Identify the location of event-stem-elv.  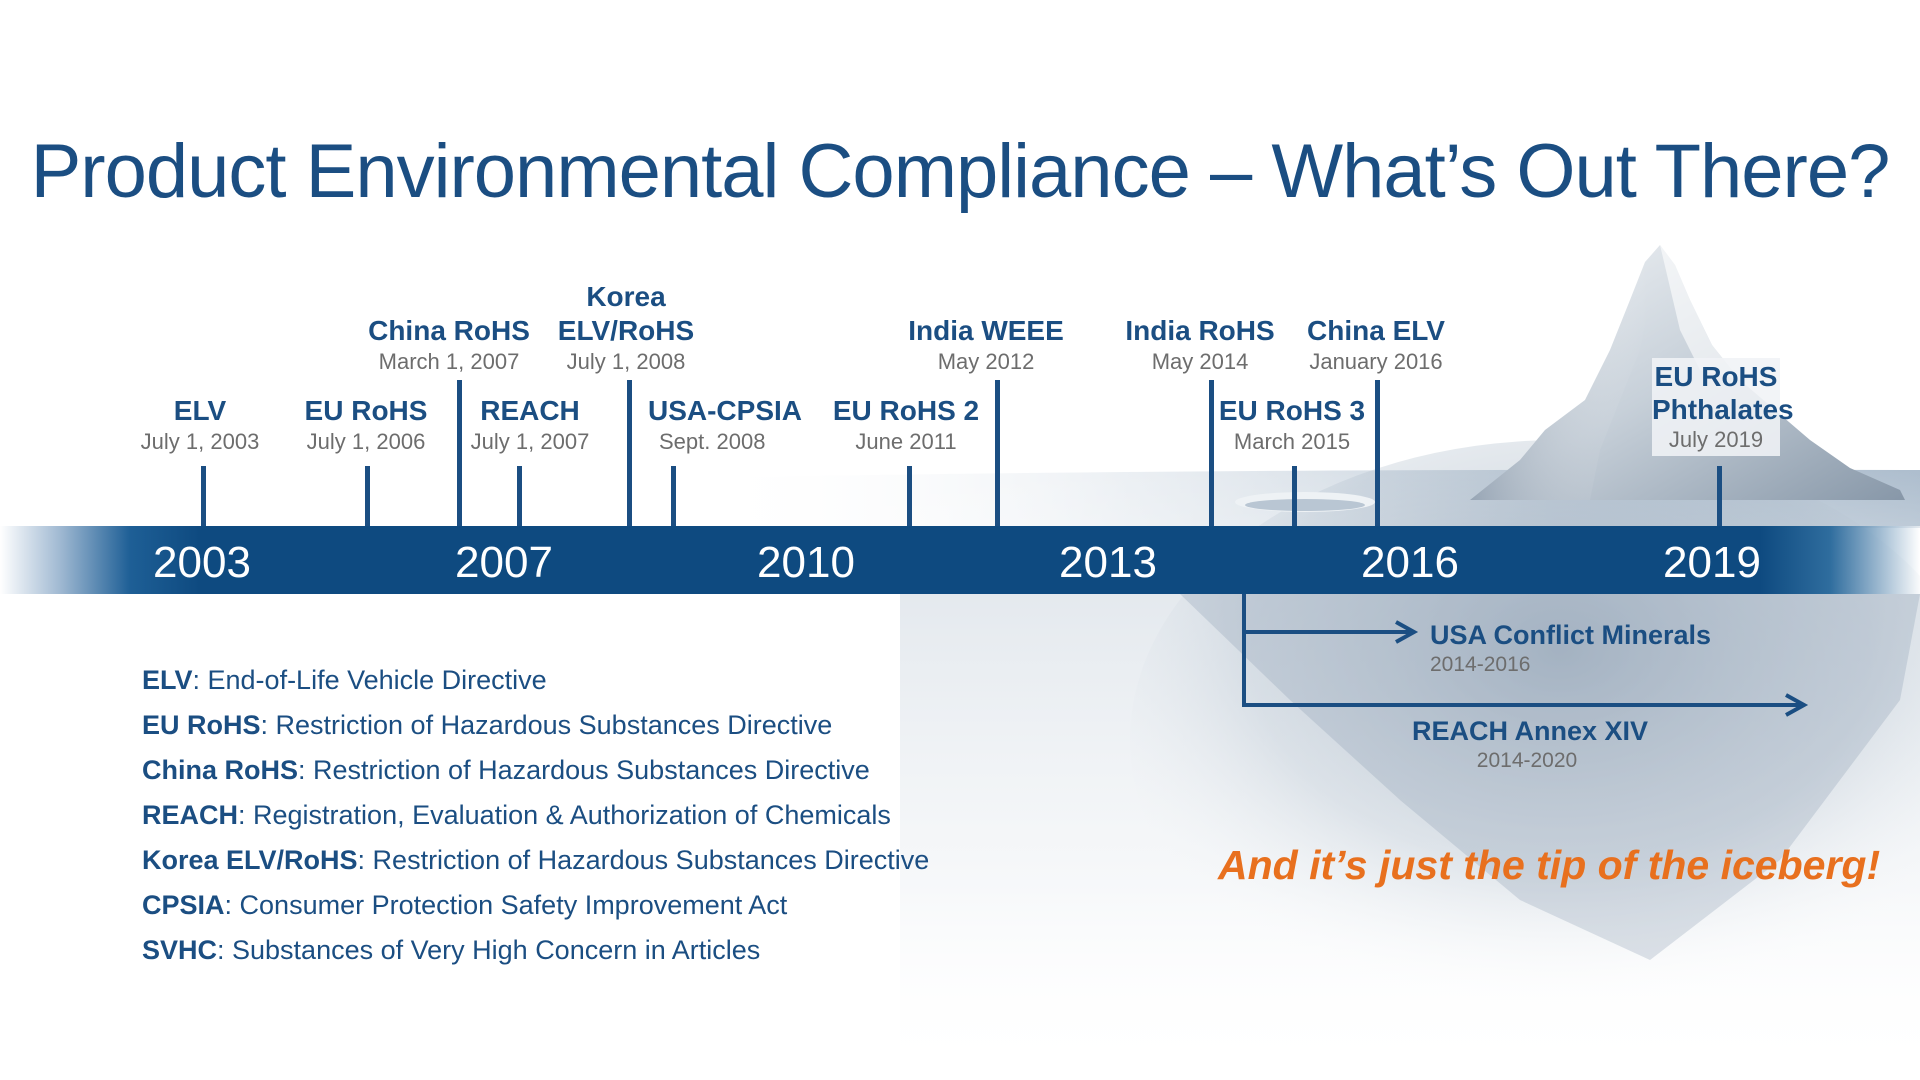
(203, 496).